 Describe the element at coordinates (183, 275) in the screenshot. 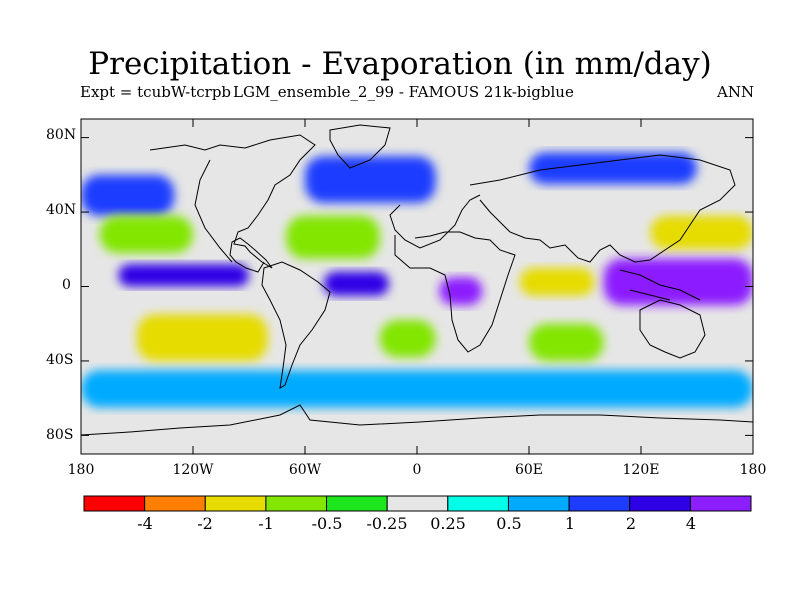

I see `field-east-pacific-itcz-wet` at that location.